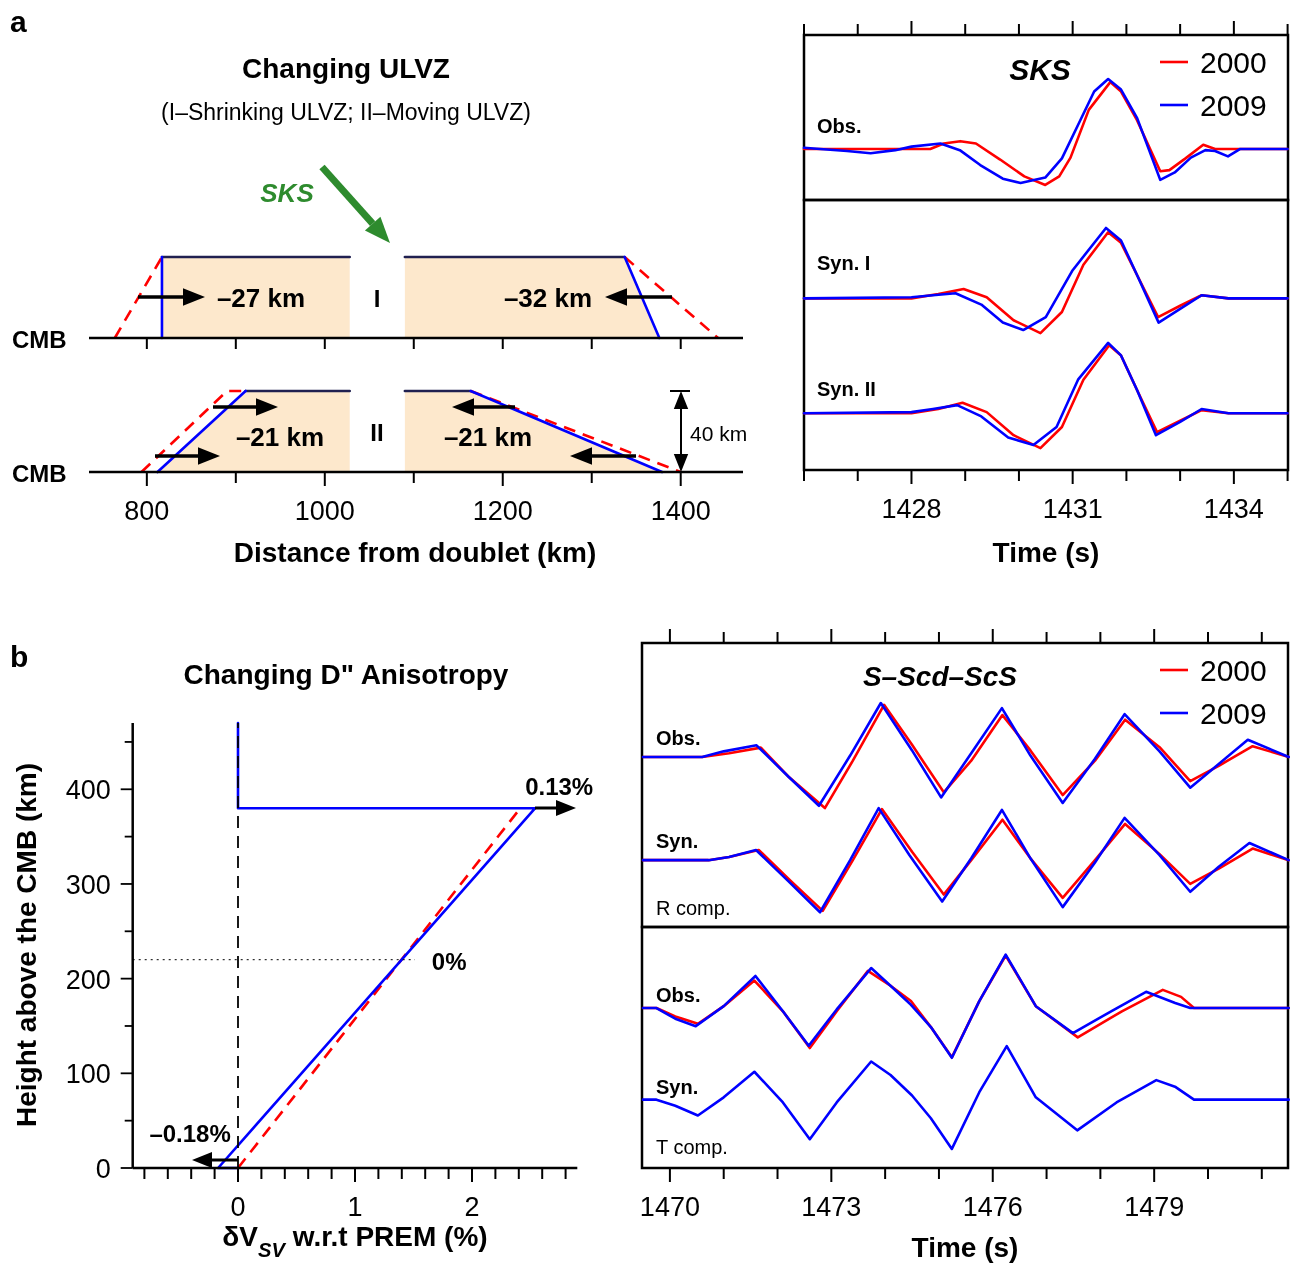 The width and height of the screenshot is (1292, 1266). What do you see at coordinates (692, 1147) in the screenshot?
I see `annotation: T comp.` at bounding box center [692, 1147].